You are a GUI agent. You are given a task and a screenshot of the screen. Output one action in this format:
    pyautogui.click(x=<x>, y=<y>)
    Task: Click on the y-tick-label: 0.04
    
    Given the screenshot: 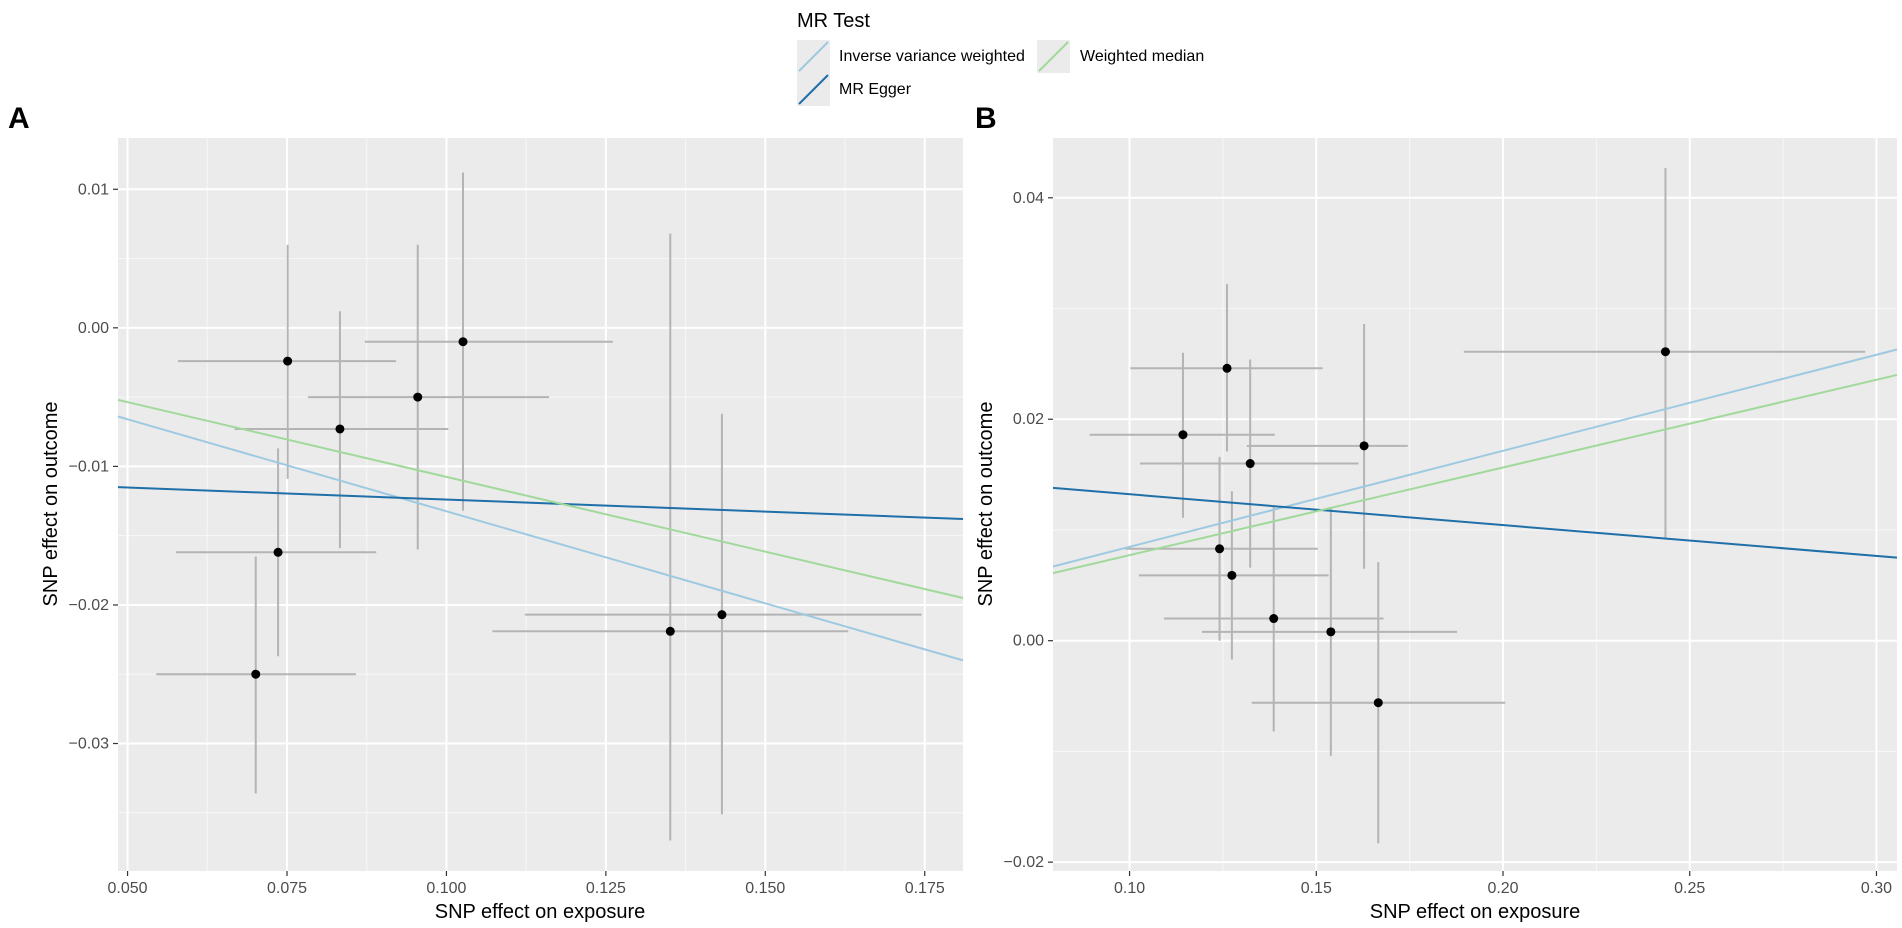 What is the action you would take?
    pyautogui.click(x=1028, y=198)
    